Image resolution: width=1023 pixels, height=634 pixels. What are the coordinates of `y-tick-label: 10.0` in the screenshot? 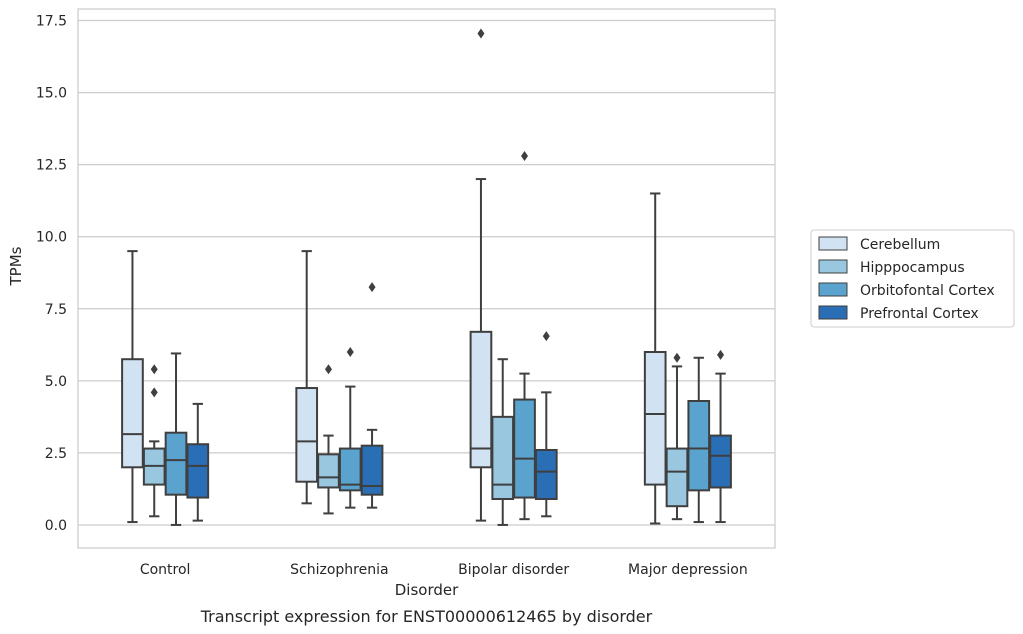 It's located at (51, 238).